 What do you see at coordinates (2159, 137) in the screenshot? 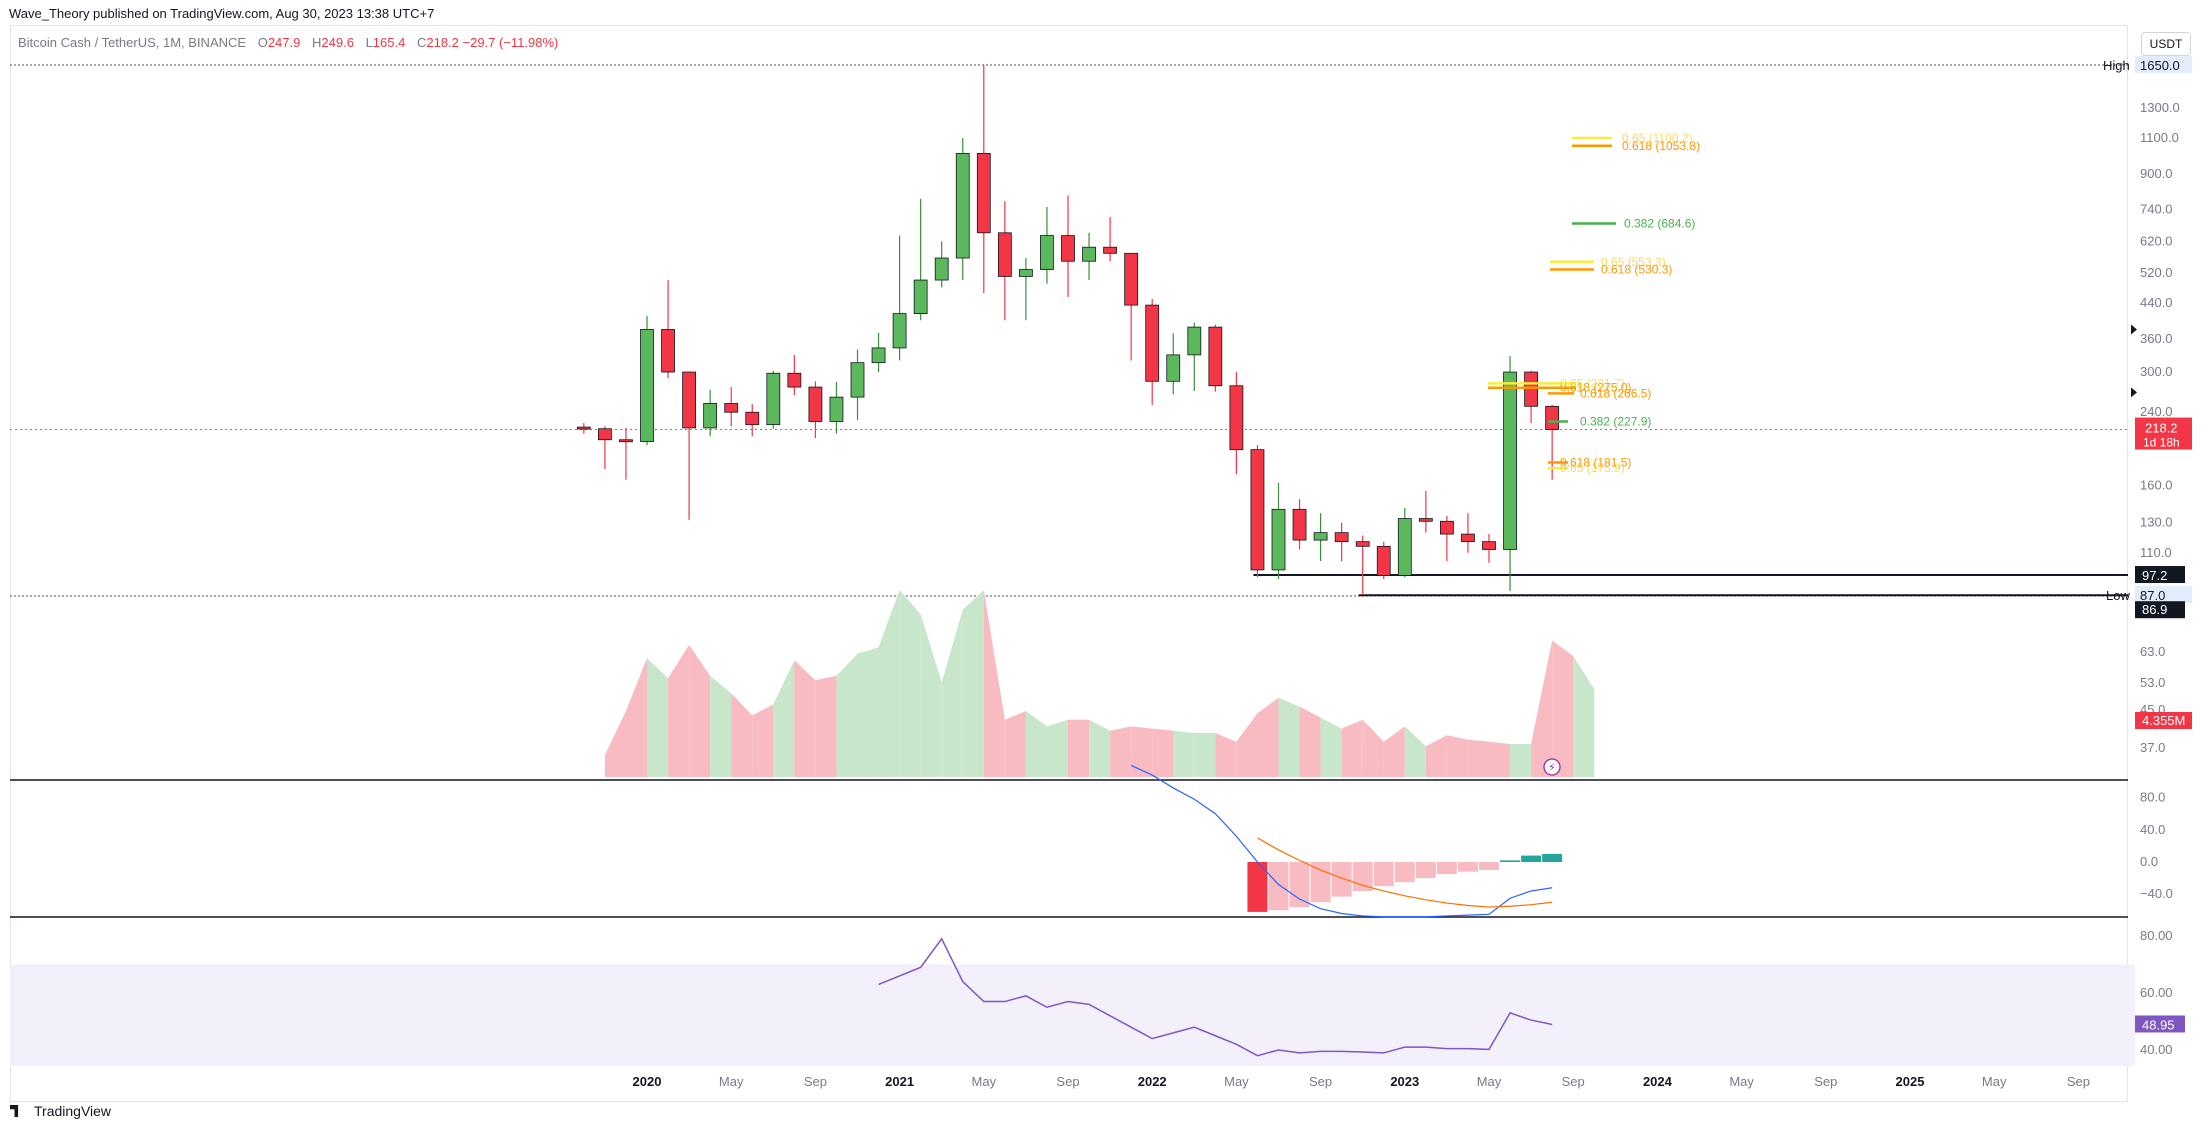
I see `price-axis-label: 1100.0` at bounding box center [2159, 137].